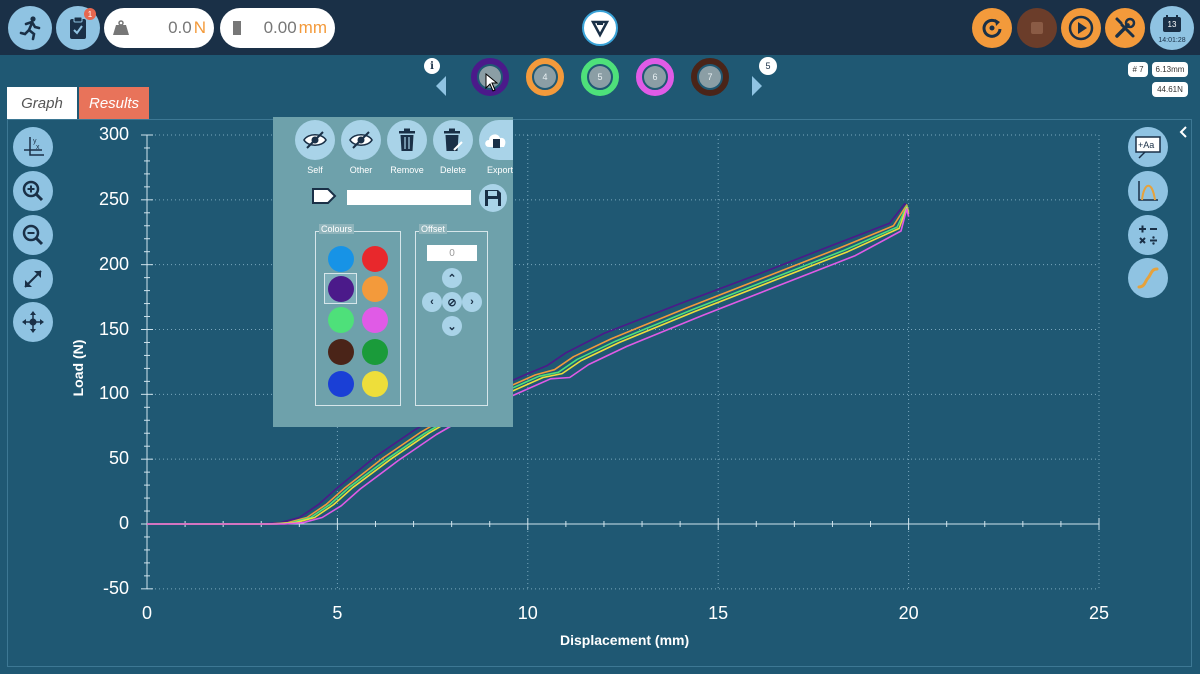 The image size is (1200, 674). I want to click on colour-swatch-selected, so click(341, 289).